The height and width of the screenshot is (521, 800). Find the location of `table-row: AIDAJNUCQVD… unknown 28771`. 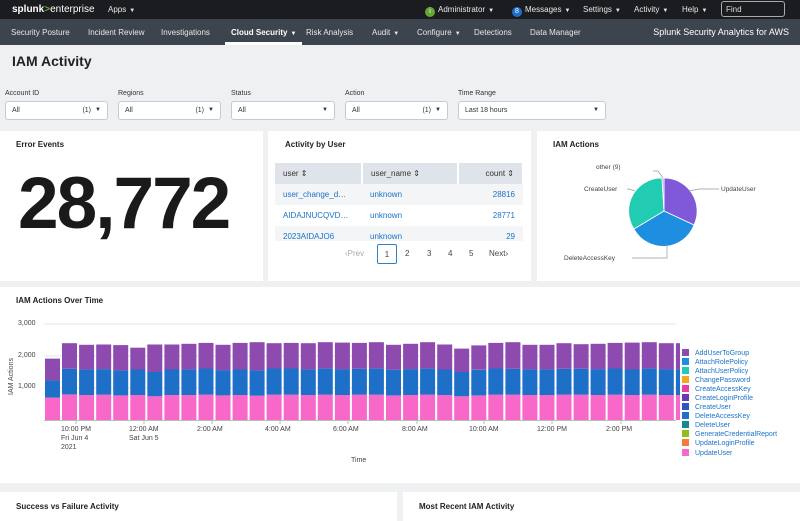

table-row: AIDAJNUCQVD… unknown 28771 is located at coordinates (399, 215).